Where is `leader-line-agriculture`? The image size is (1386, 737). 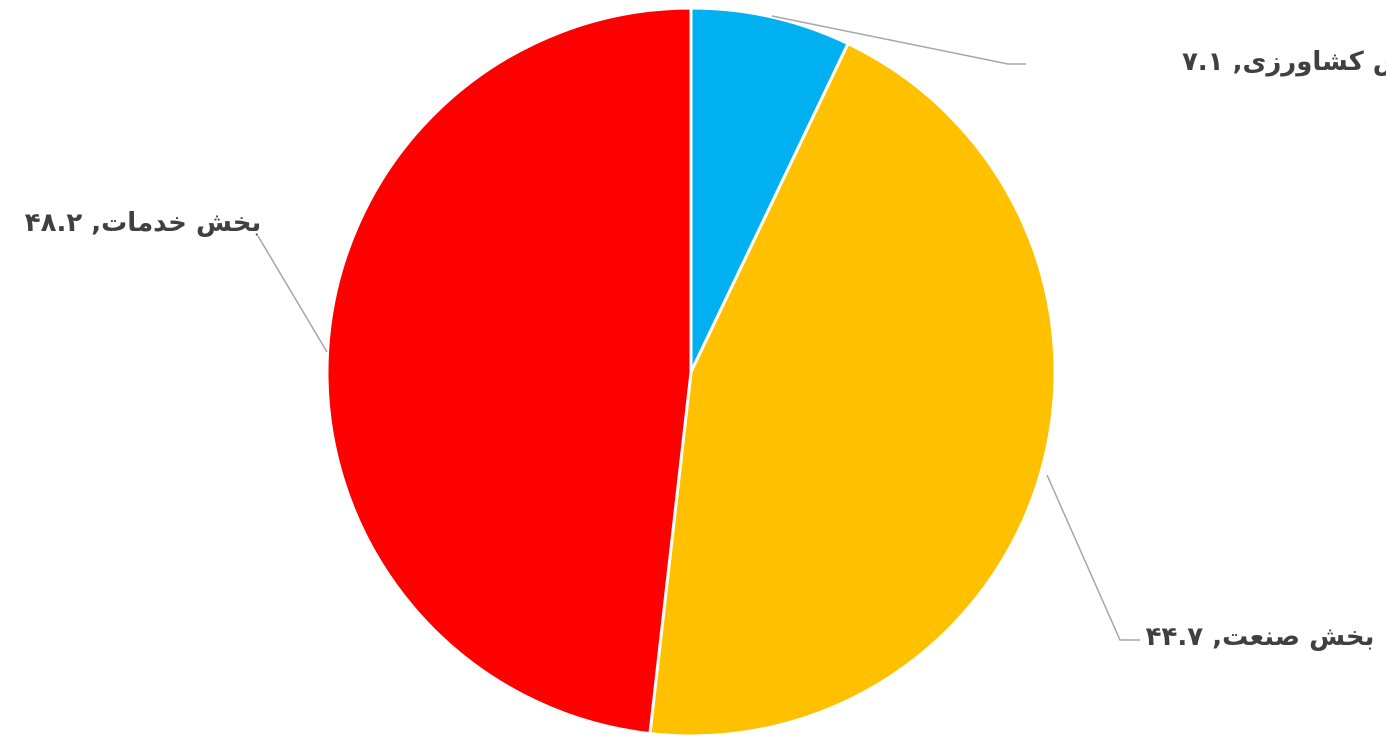 leader-line-agriculture is located at coordinates (898, 40).